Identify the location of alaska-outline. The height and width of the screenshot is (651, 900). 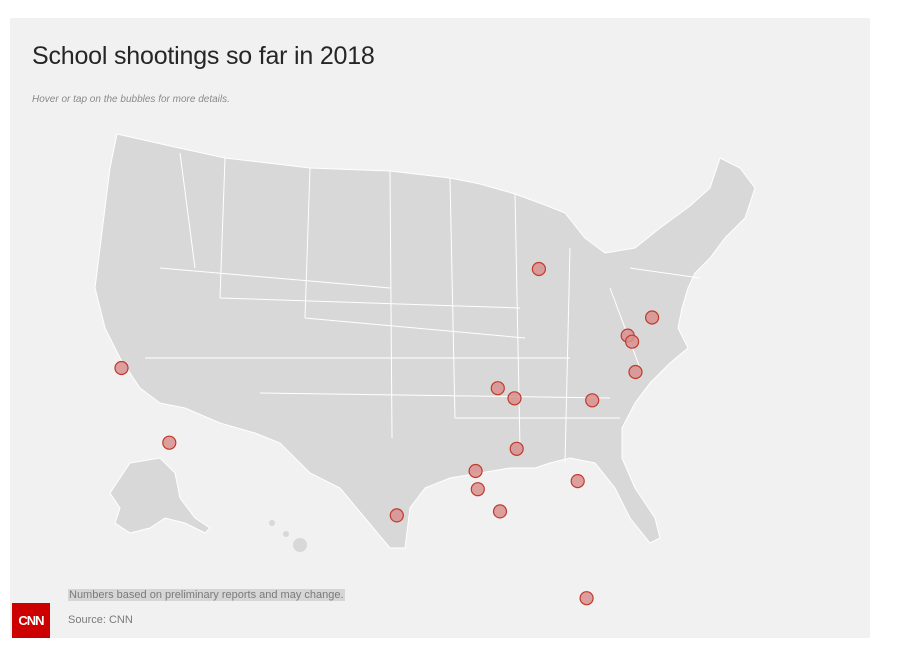
(160, 495).